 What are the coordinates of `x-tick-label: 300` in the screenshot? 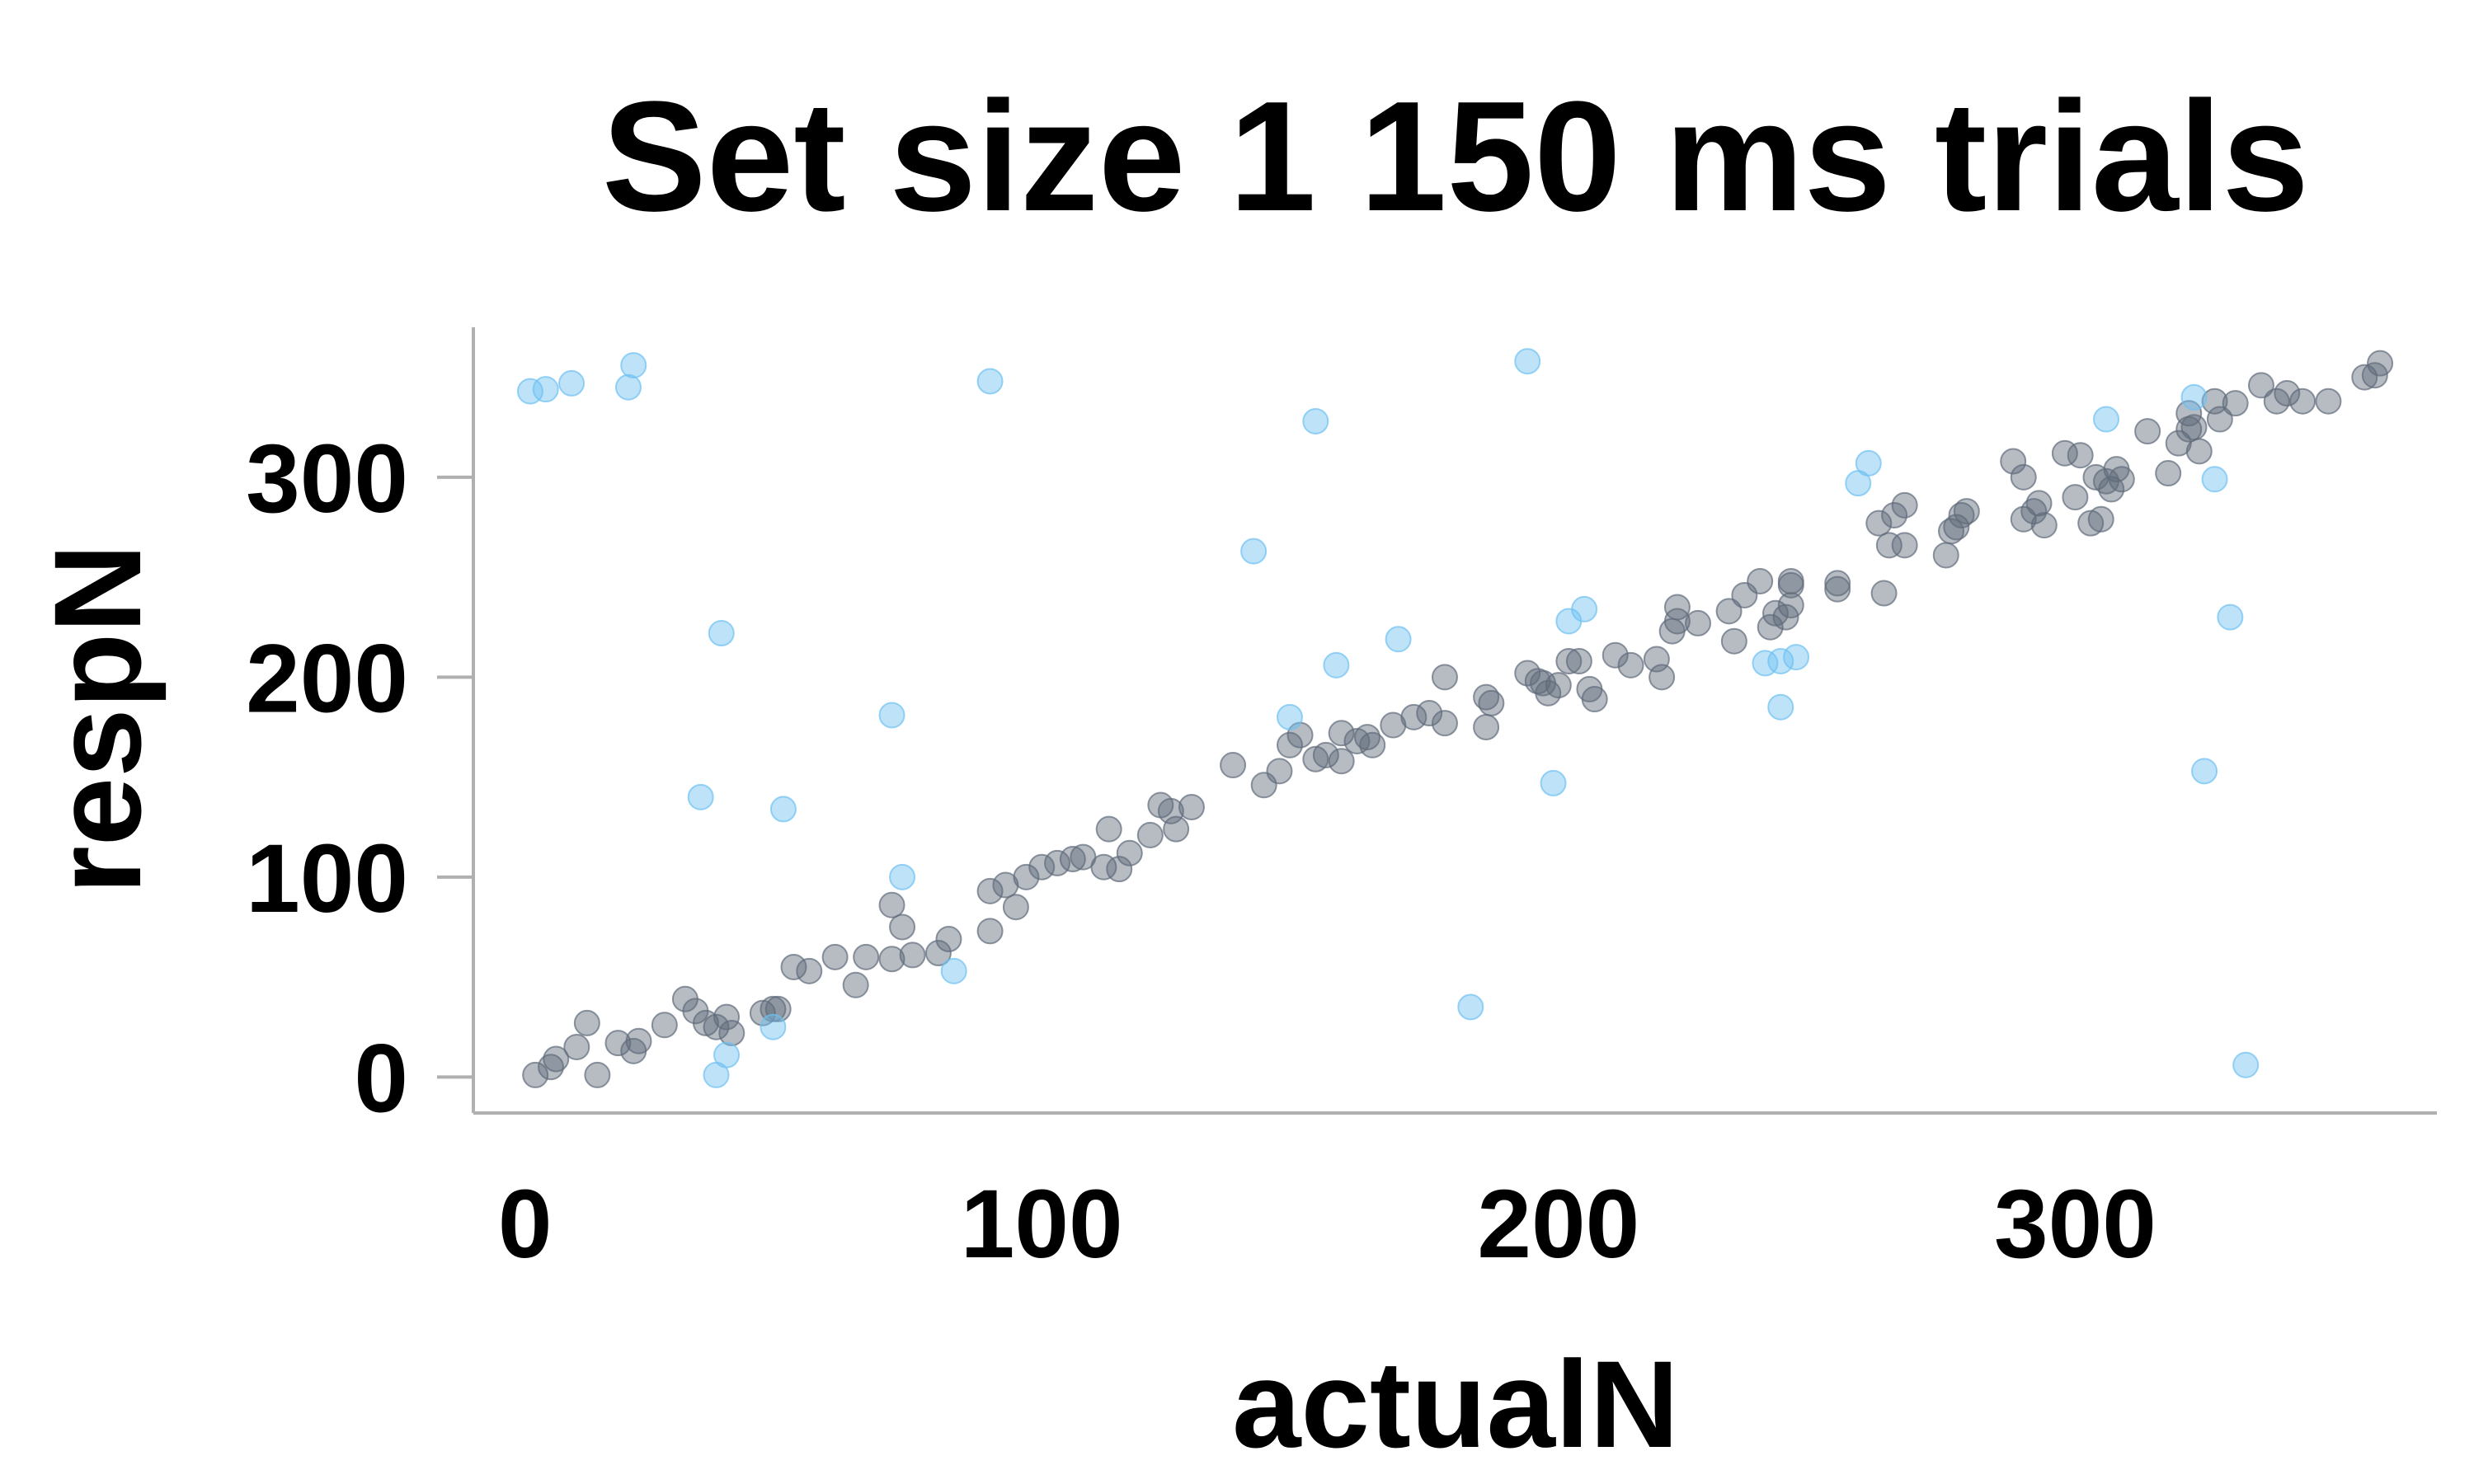 It's located at (2075, 1224).